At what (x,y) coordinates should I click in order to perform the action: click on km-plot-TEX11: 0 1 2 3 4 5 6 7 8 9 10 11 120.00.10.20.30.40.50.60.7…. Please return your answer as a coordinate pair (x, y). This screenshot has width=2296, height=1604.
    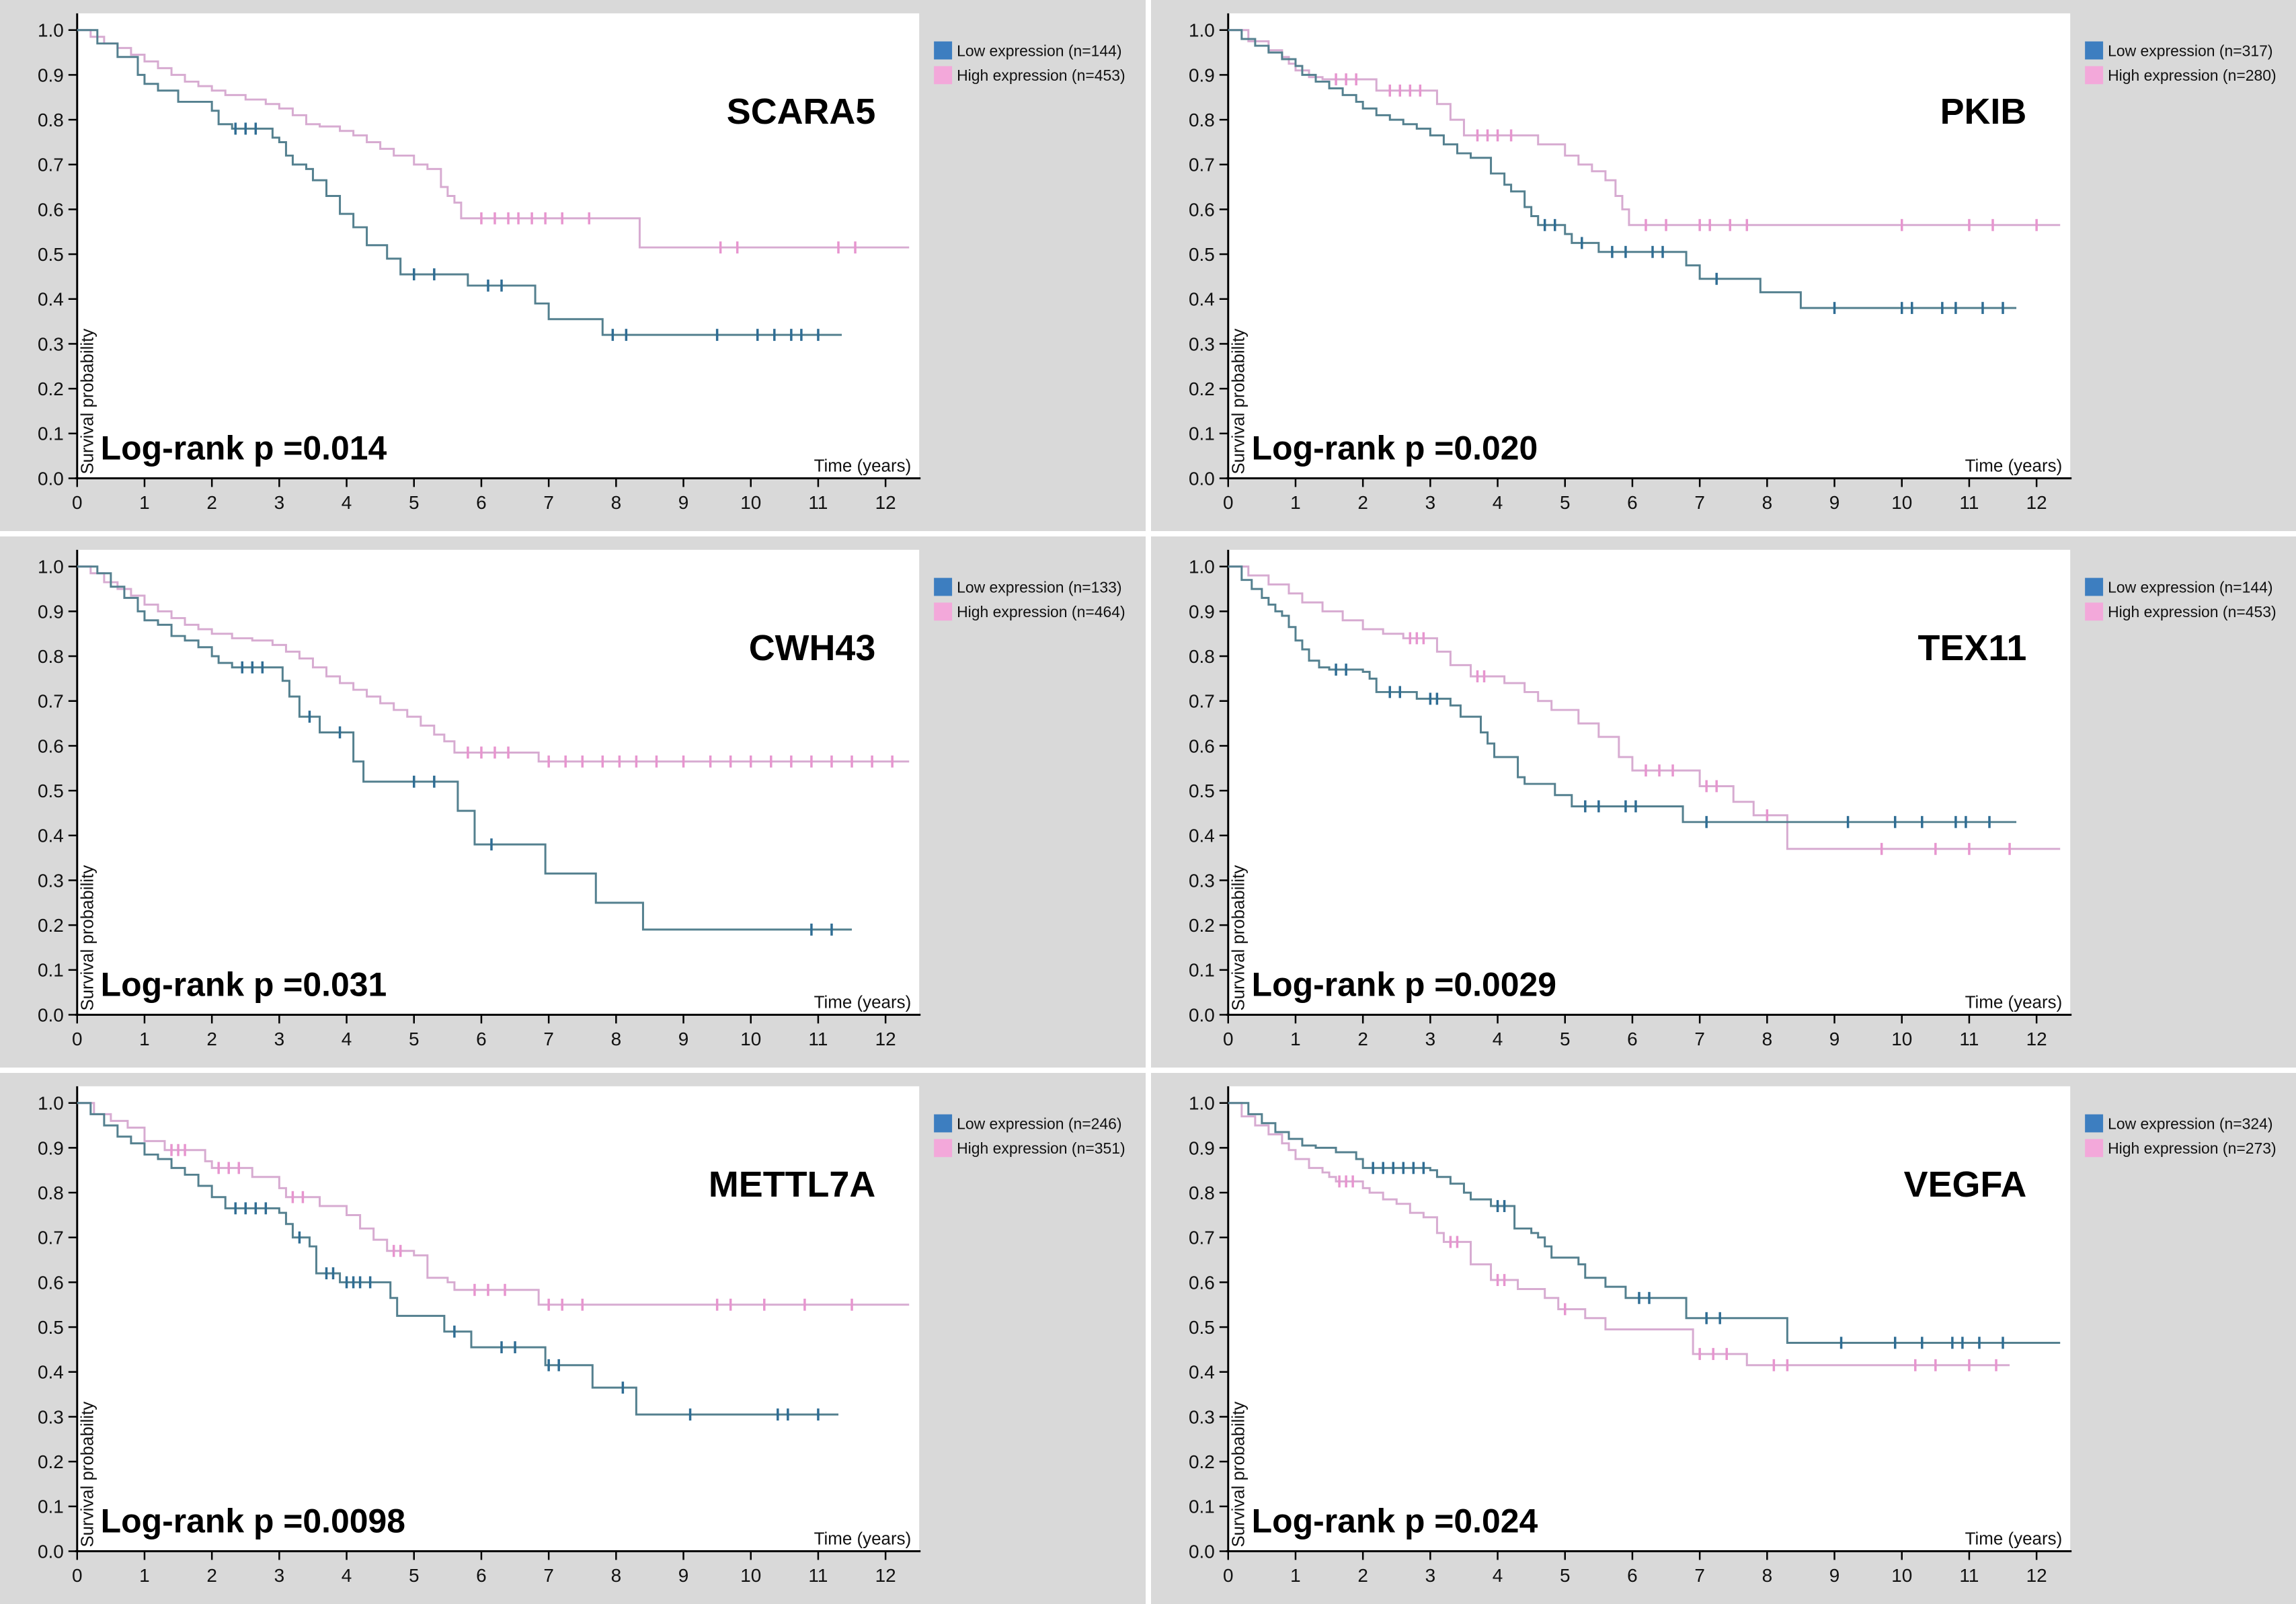
    Looking at the image, I should click on (1732, 799).